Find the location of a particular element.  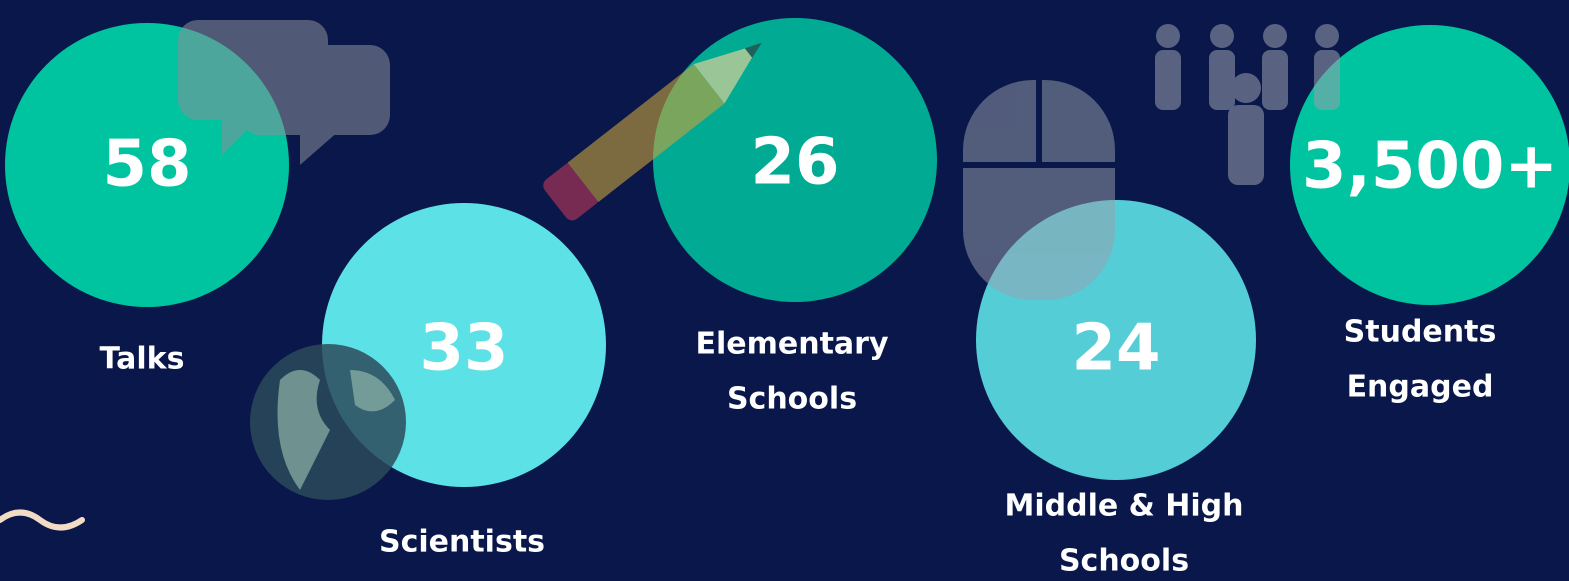

stat-label: Engaged is located at coordinates (1420, 387).